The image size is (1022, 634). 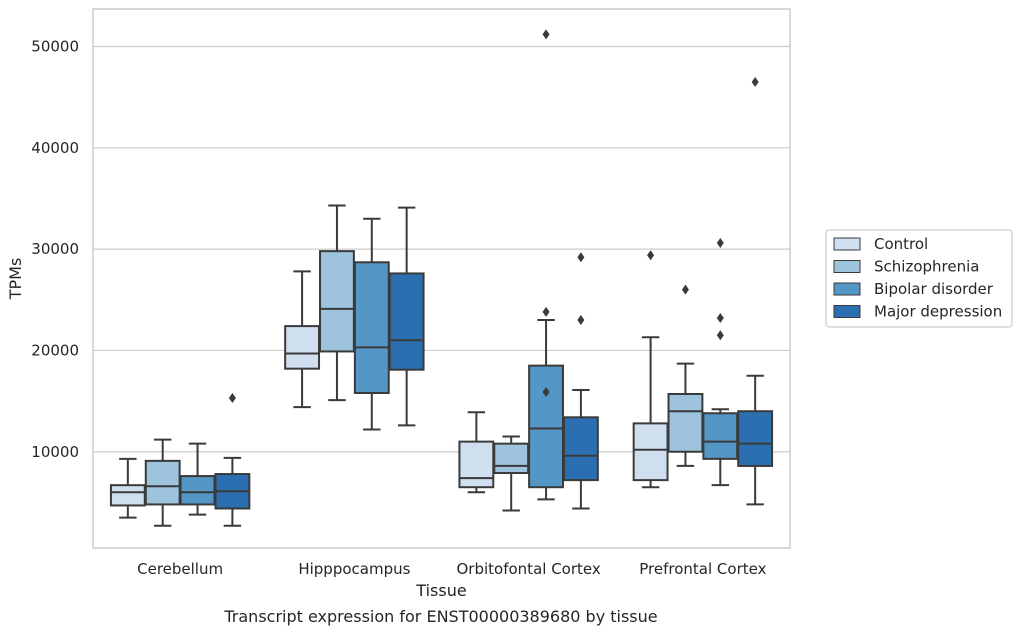 What do you see at coordinates (529, 569) in the screenshot?
I see `x-tick-label: Orbitofontal Cortex` at bounding box center [529, 569].